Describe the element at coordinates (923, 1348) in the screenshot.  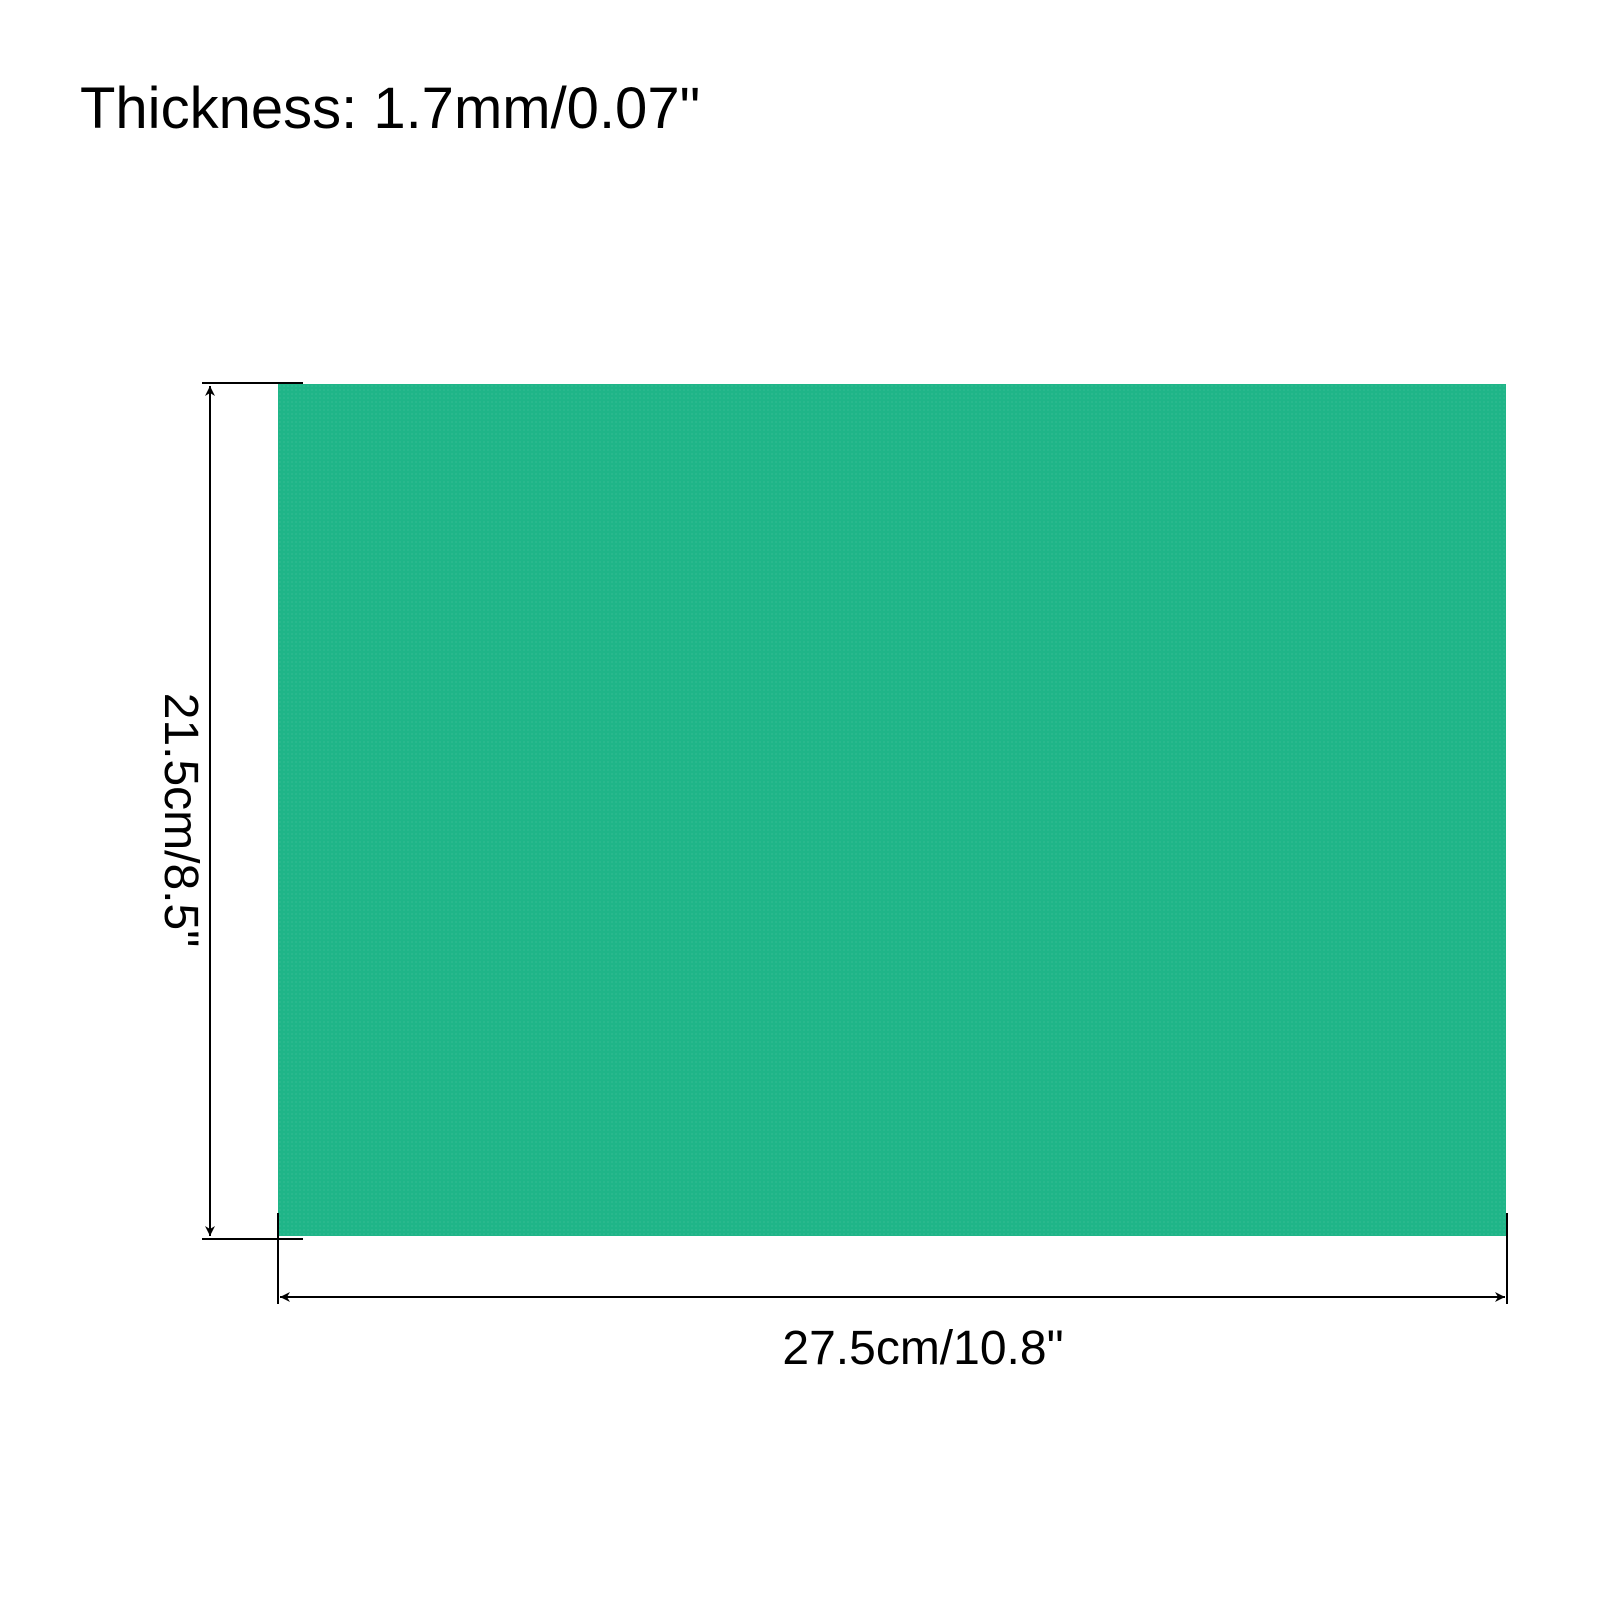
I see `width-label: 27.5cm/10.8"` at that location.